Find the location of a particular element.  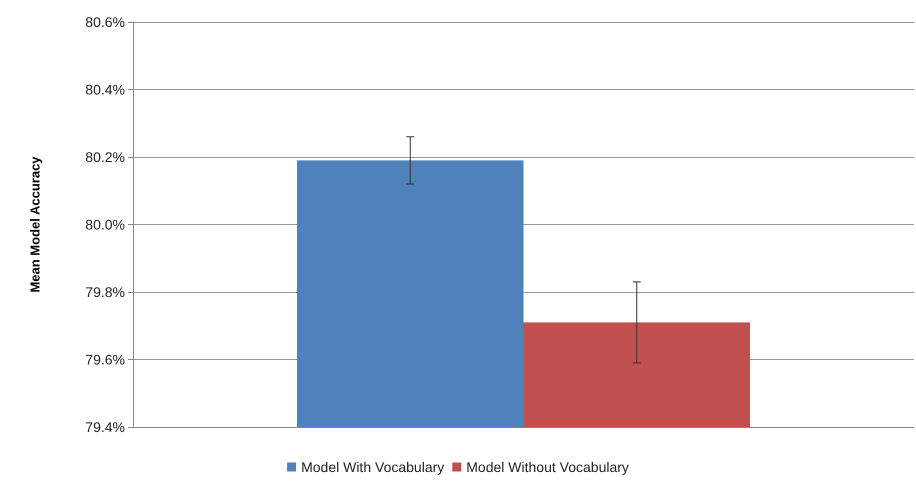

y-tick-label: 80.6% is located at coordinates (105, 22).